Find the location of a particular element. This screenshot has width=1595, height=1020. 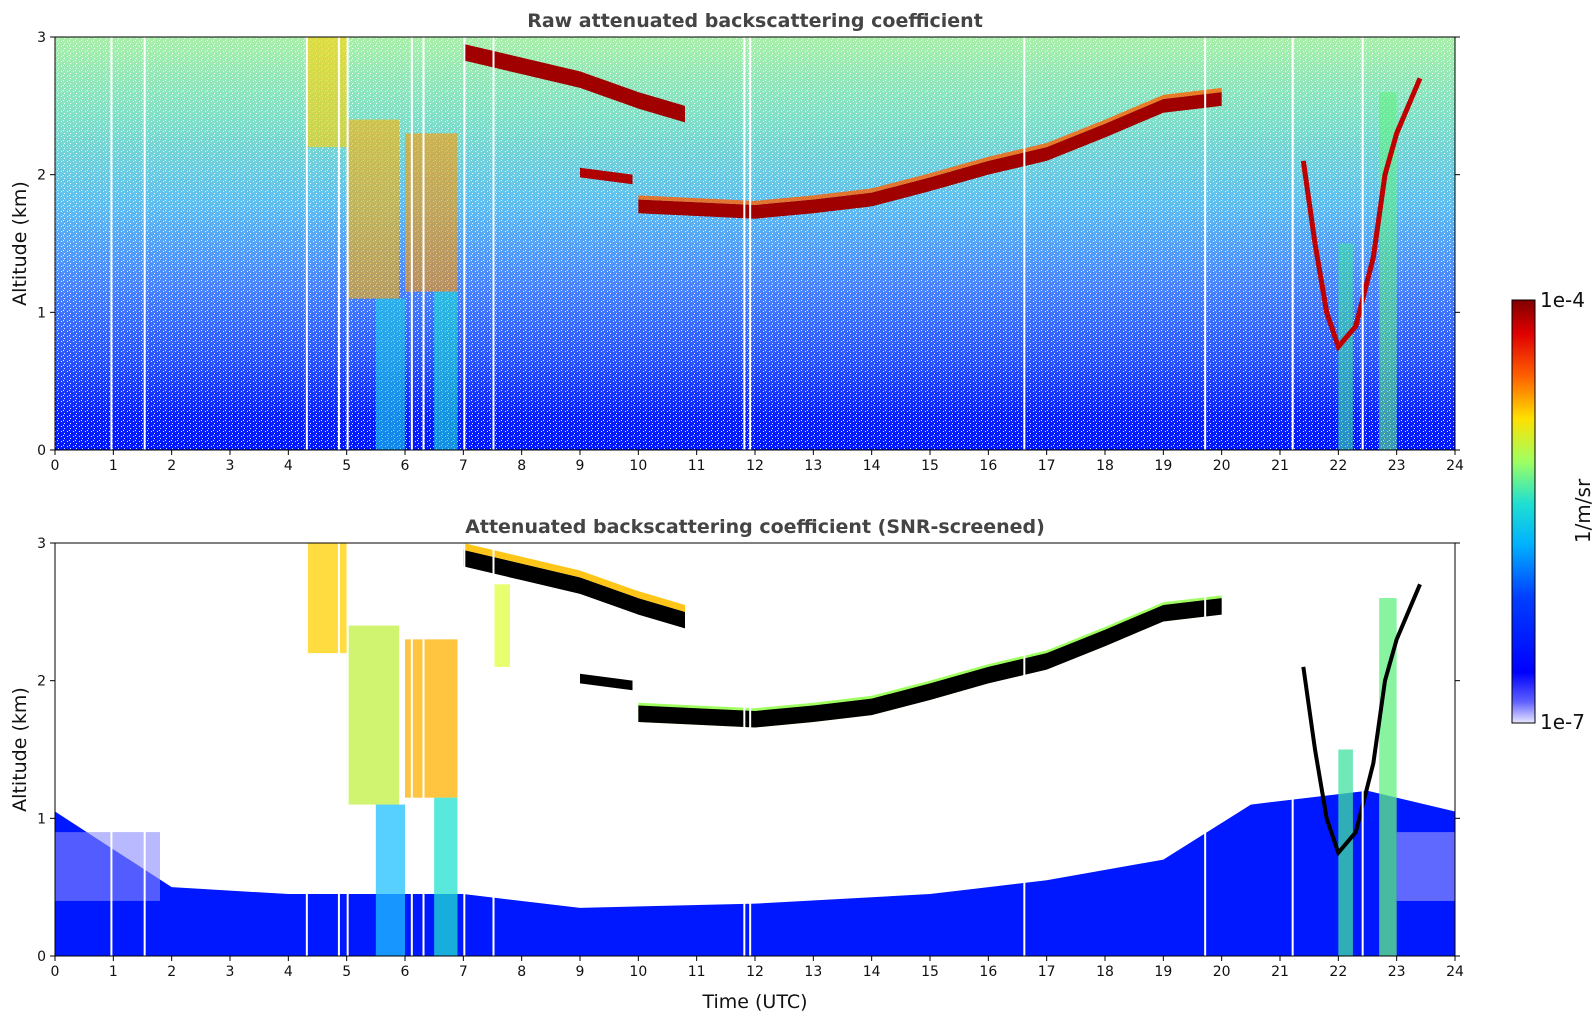

panel2-xtick-label: 1 is located at coordinates (113, 972).